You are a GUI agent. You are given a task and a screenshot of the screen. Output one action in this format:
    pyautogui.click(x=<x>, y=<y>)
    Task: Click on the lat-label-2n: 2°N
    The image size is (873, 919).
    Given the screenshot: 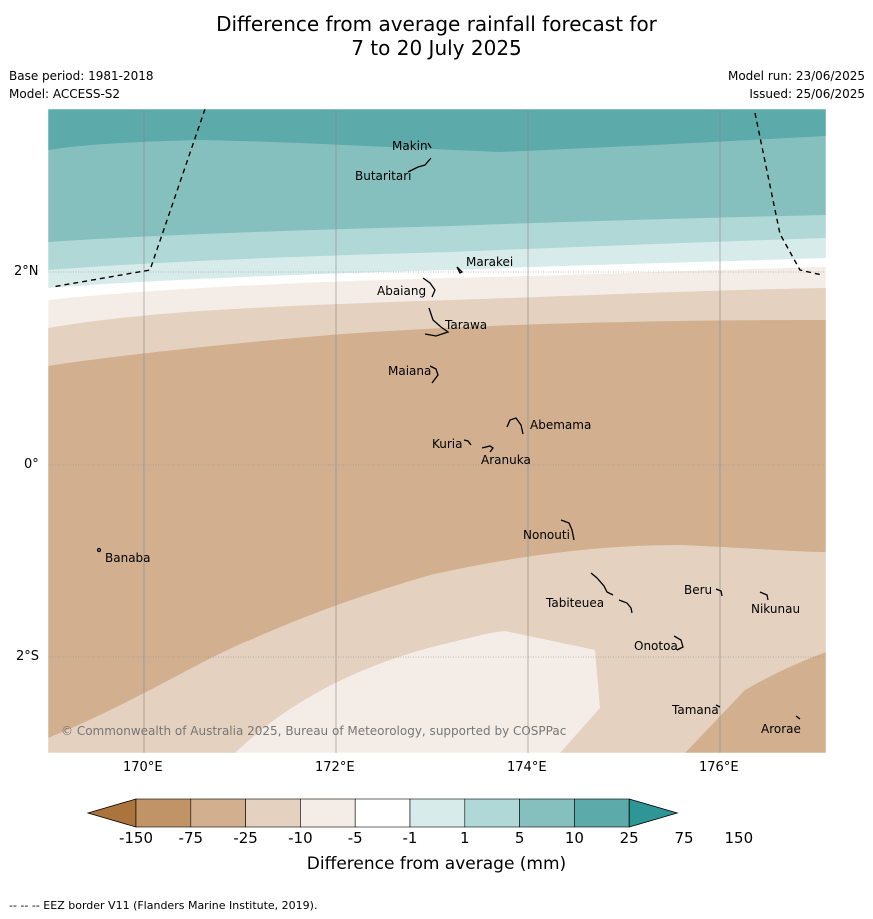 What is the action you would take?
    pyautogui.click(x=26, y=271)
    